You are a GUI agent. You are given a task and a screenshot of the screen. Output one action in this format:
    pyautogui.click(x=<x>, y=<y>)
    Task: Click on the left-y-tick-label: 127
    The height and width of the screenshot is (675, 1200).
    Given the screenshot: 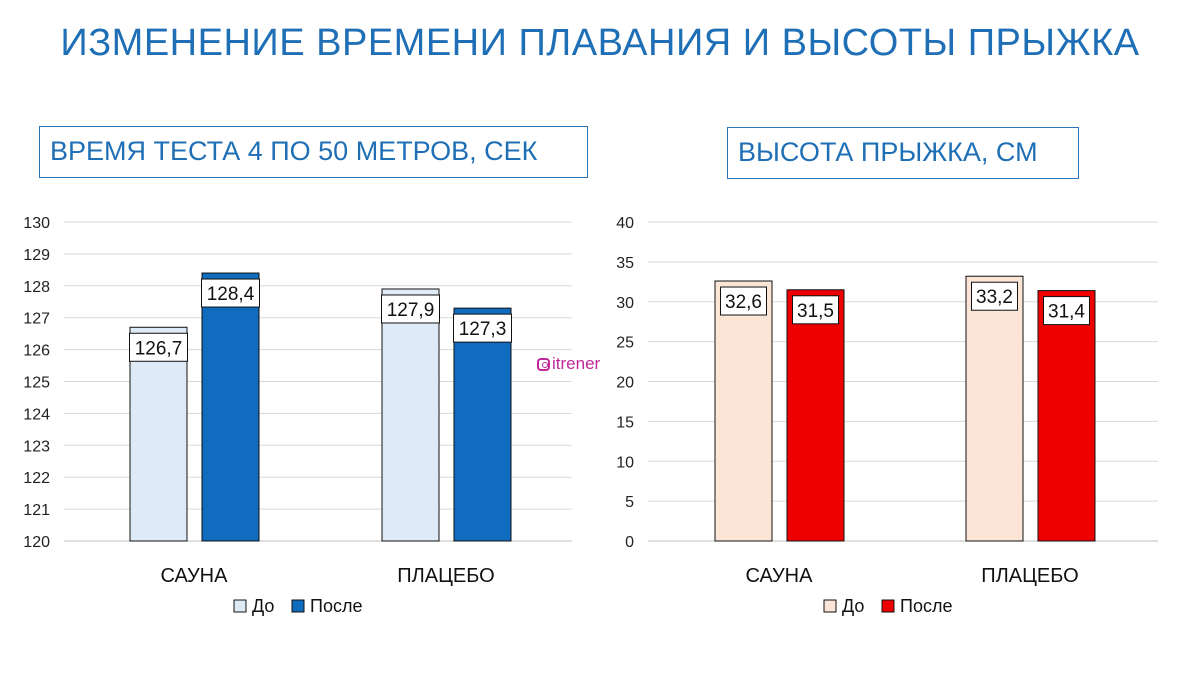 What is the action you would take?
    pyautogui.click(x=36, y=319)
    